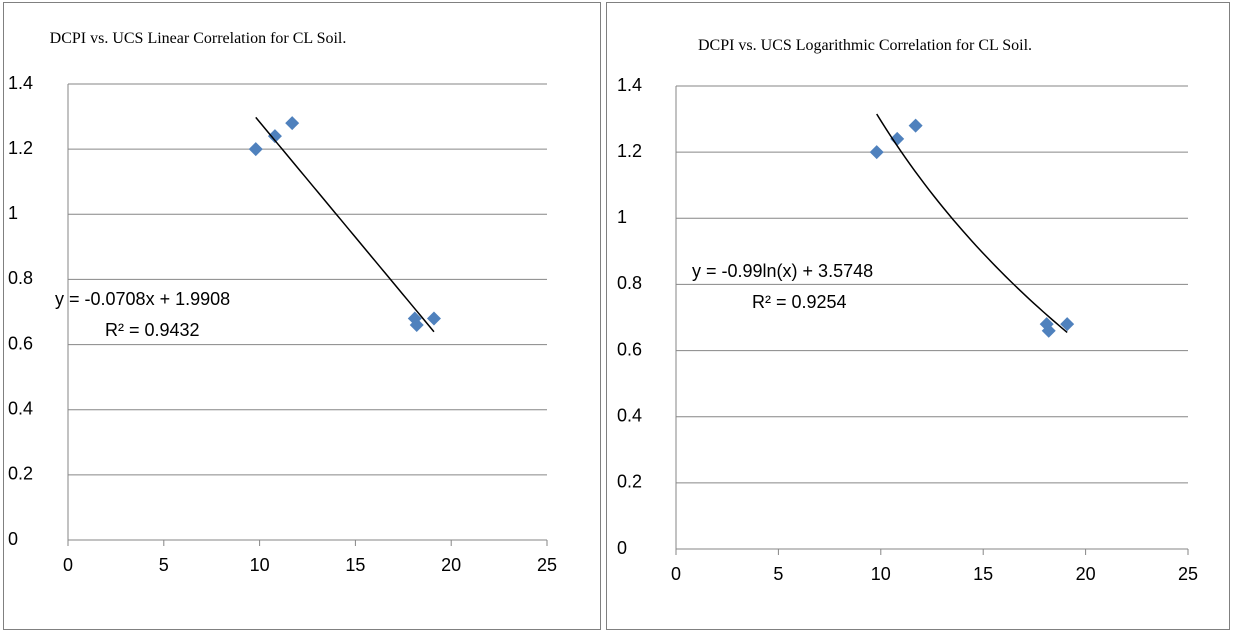 The width and height of the screenshot is (1233, 632). Describe the element at coordinates (782, 271) in the screenshot. I see `trendline-equation: y = -0.99ln(x) + 3.5748` at that location.